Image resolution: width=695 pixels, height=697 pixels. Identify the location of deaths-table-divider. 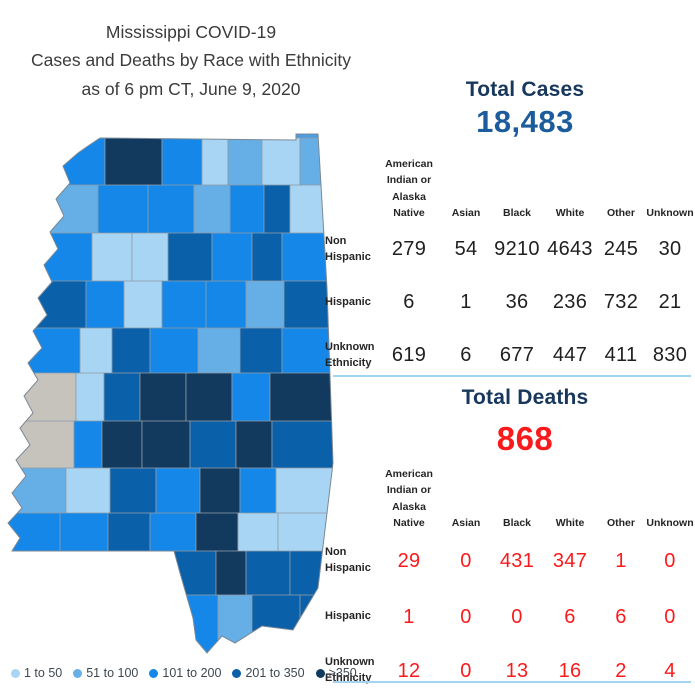
(512, 682).